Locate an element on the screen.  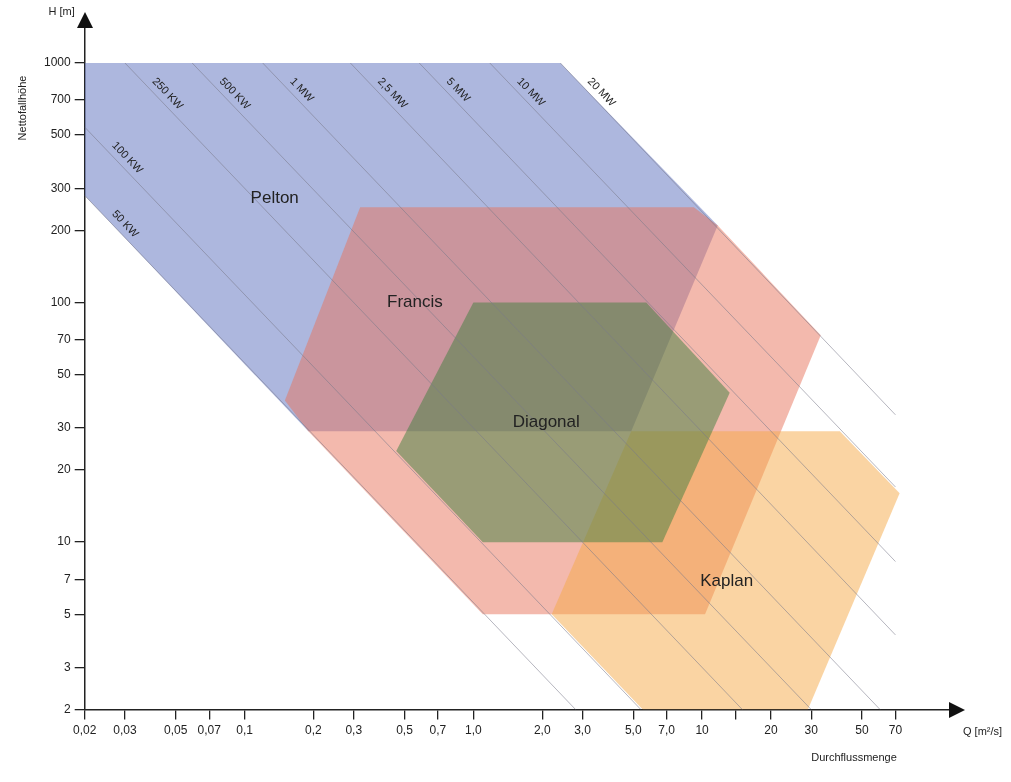
y-tick-label: 1000 is located at coordinates (57, 62).